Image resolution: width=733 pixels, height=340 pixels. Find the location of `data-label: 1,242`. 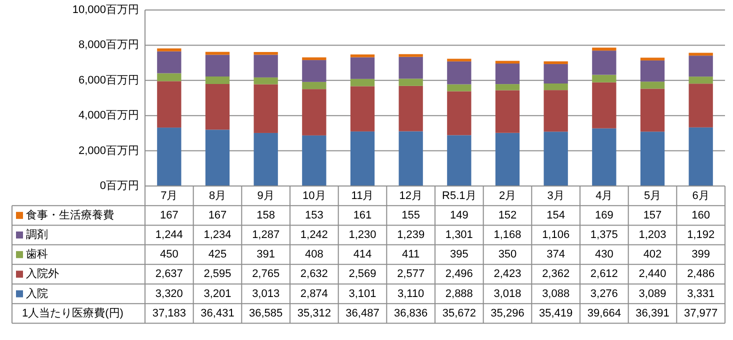

data-label: 1,242 is located at coordinates (314, 235).